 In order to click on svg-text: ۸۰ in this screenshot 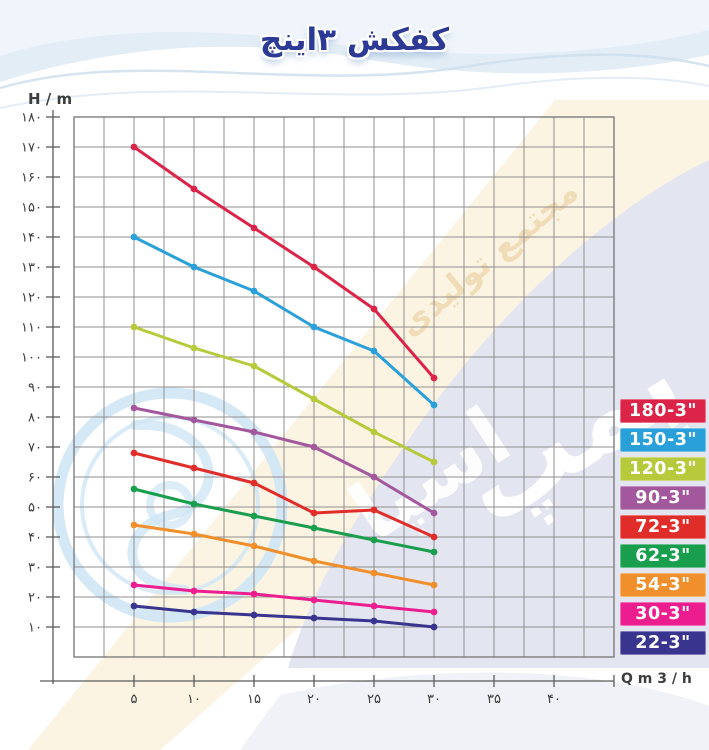, I will do `click(35, 418)`.